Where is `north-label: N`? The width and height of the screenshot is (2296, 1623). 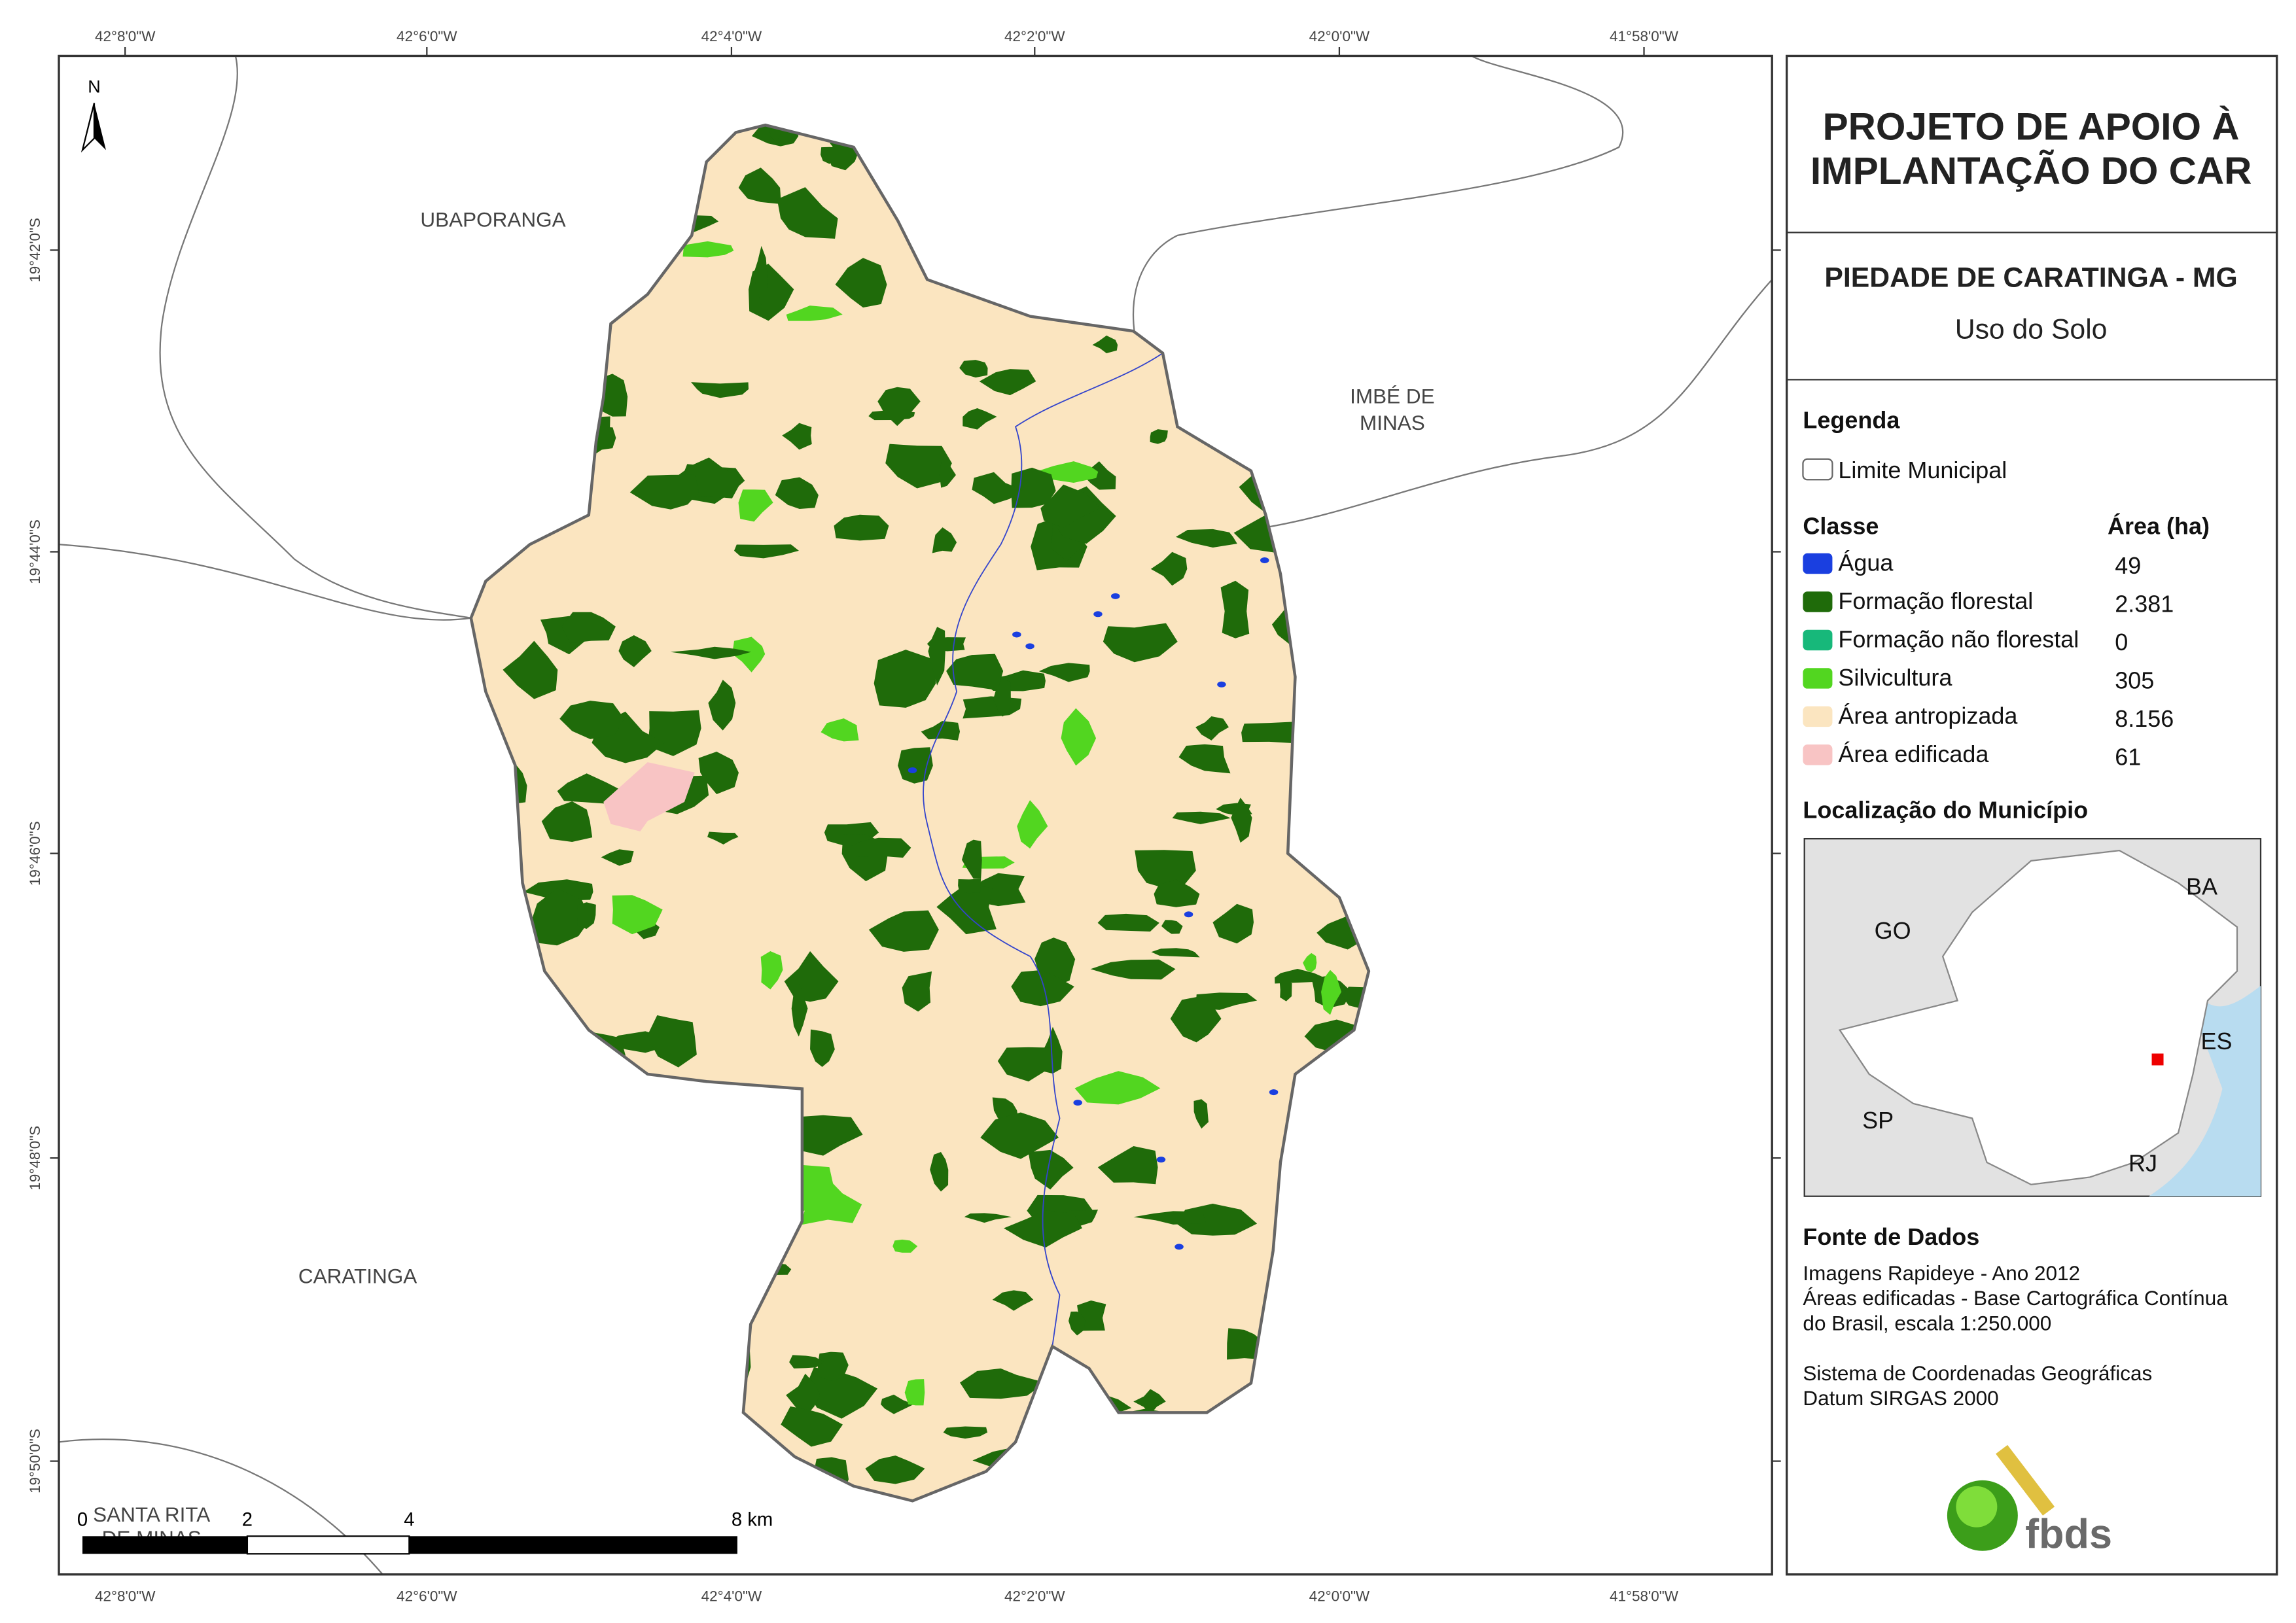
north-label: N is located at coordinates (95, 87).